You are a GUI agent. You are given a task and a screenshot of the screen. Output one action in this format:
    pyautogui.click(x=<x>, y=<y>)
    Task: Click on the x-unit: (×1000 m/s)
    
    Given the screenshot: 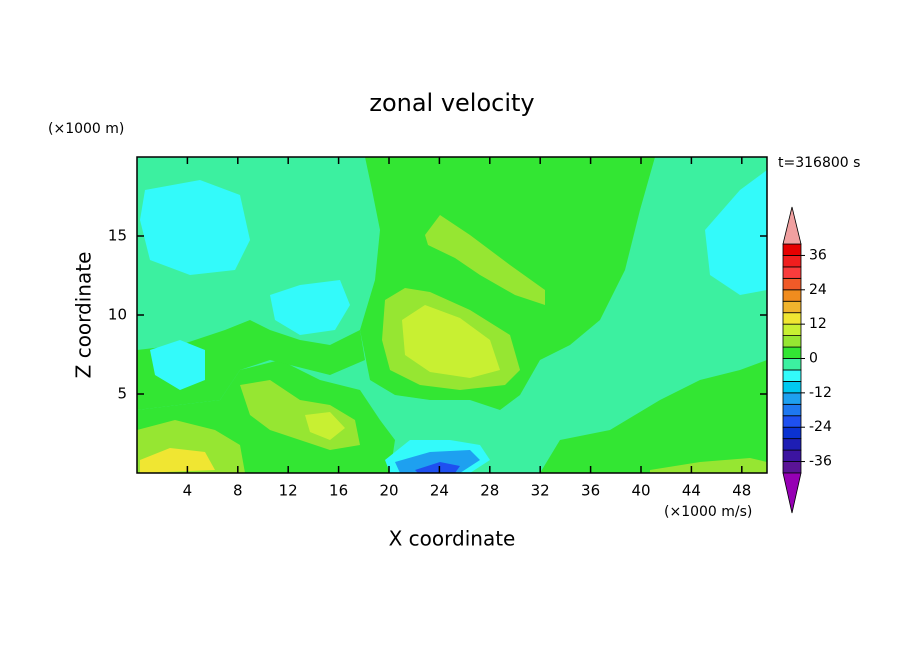 What is the action you would take?
    pyautogui.click(x=708, y=512)
    